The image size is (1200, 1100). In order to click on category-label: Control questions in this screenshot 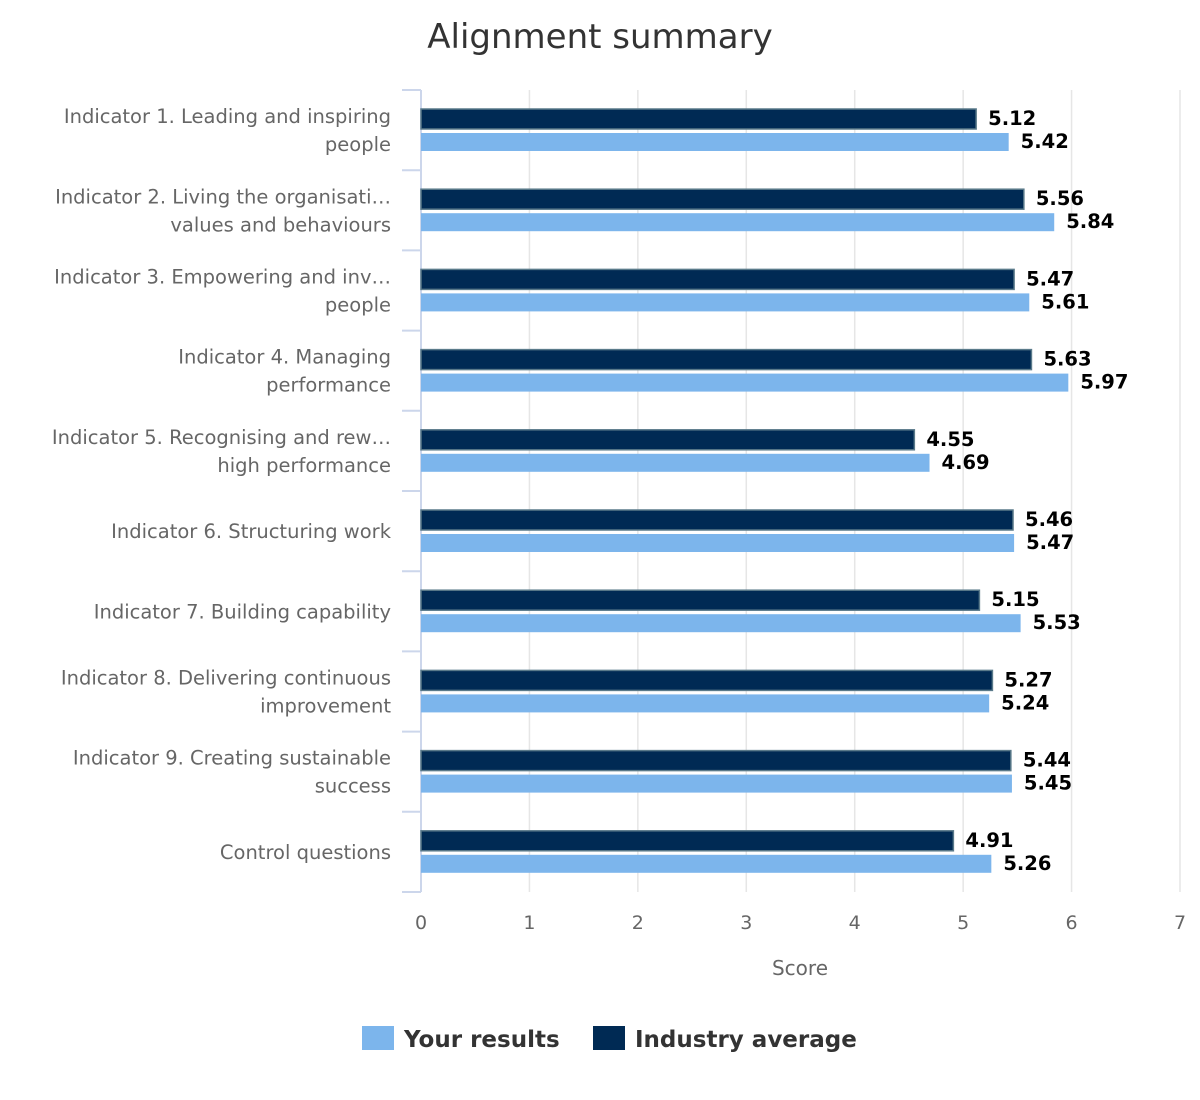, I will do `click(305, 852)`.